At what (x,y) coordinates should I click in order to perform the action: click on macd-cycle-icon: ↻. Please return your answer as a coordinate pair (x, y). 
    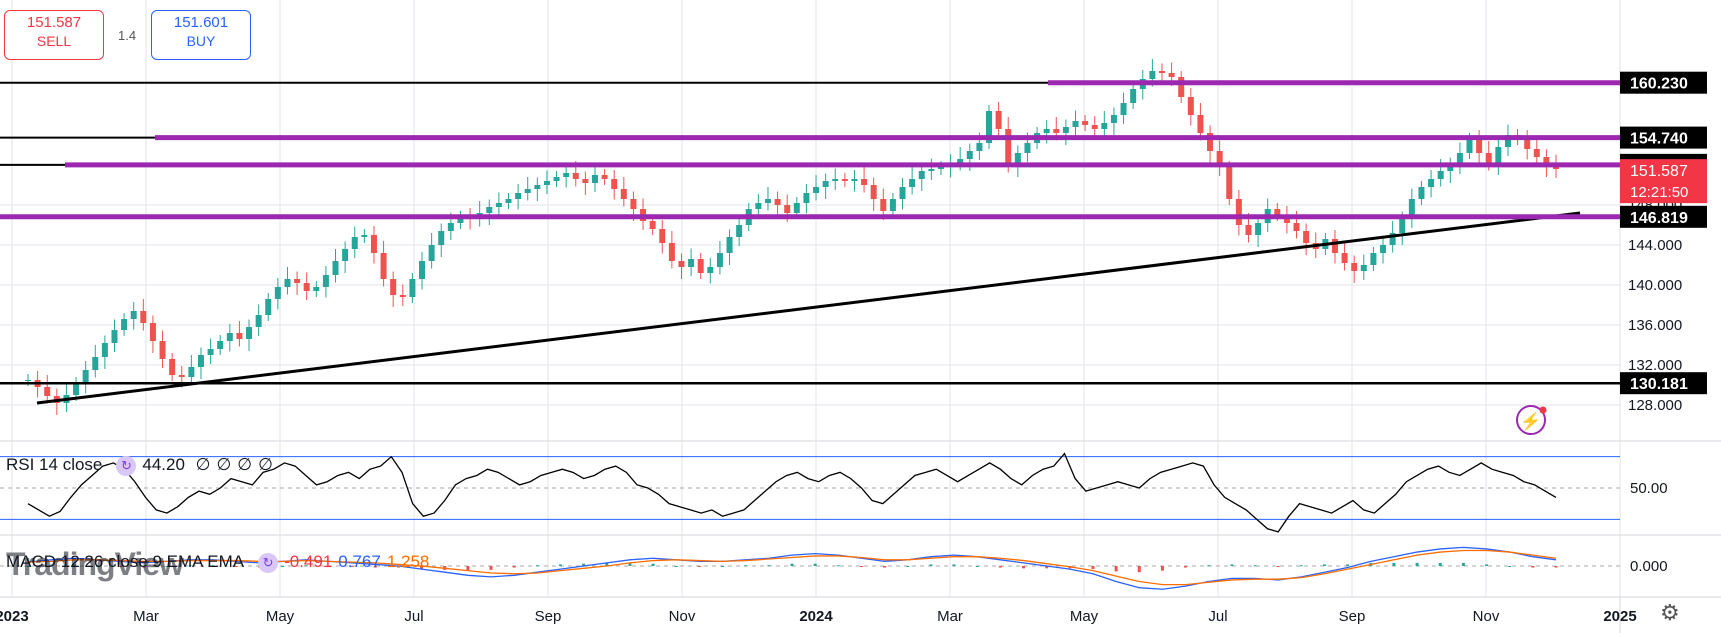
    Looking at the image, I should click on (268, 562).